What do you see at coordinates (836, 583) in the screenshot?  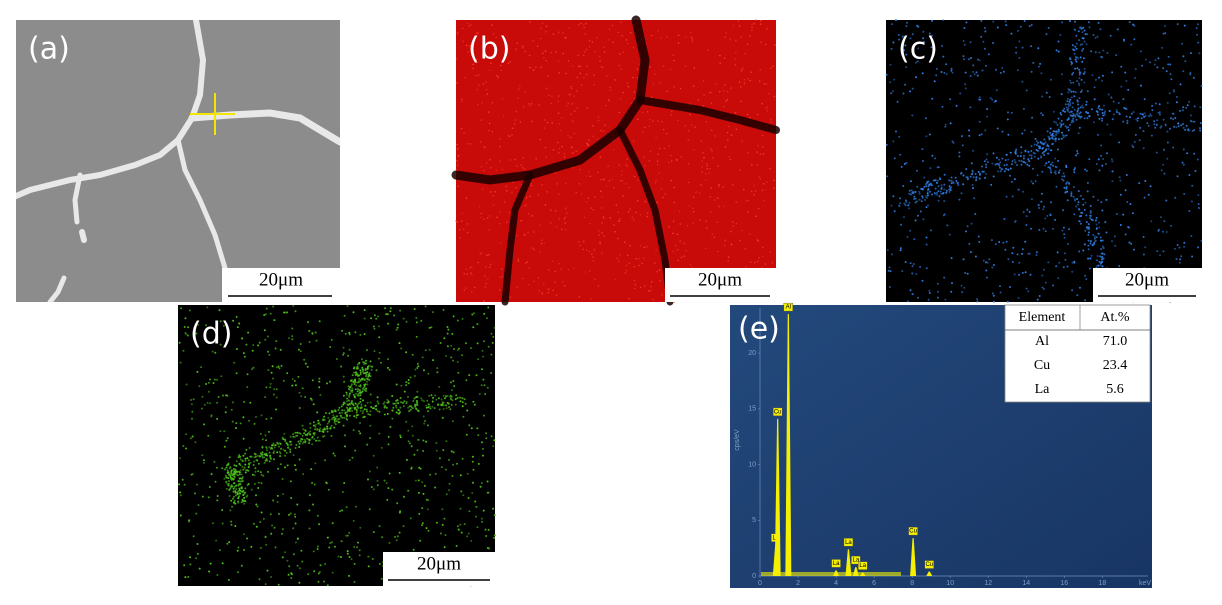 I see `x-tick-label: 4` at bounding box center [836, 583].